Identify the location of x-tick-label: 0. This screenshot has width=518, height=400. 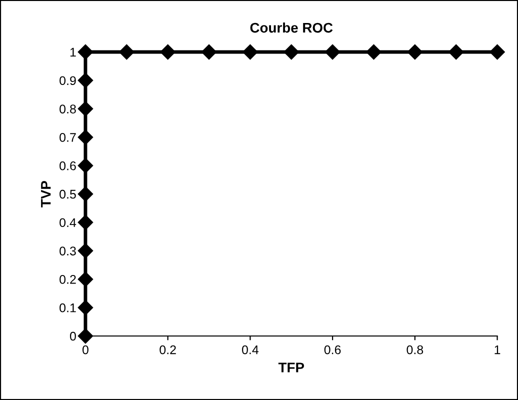
(85, 349).